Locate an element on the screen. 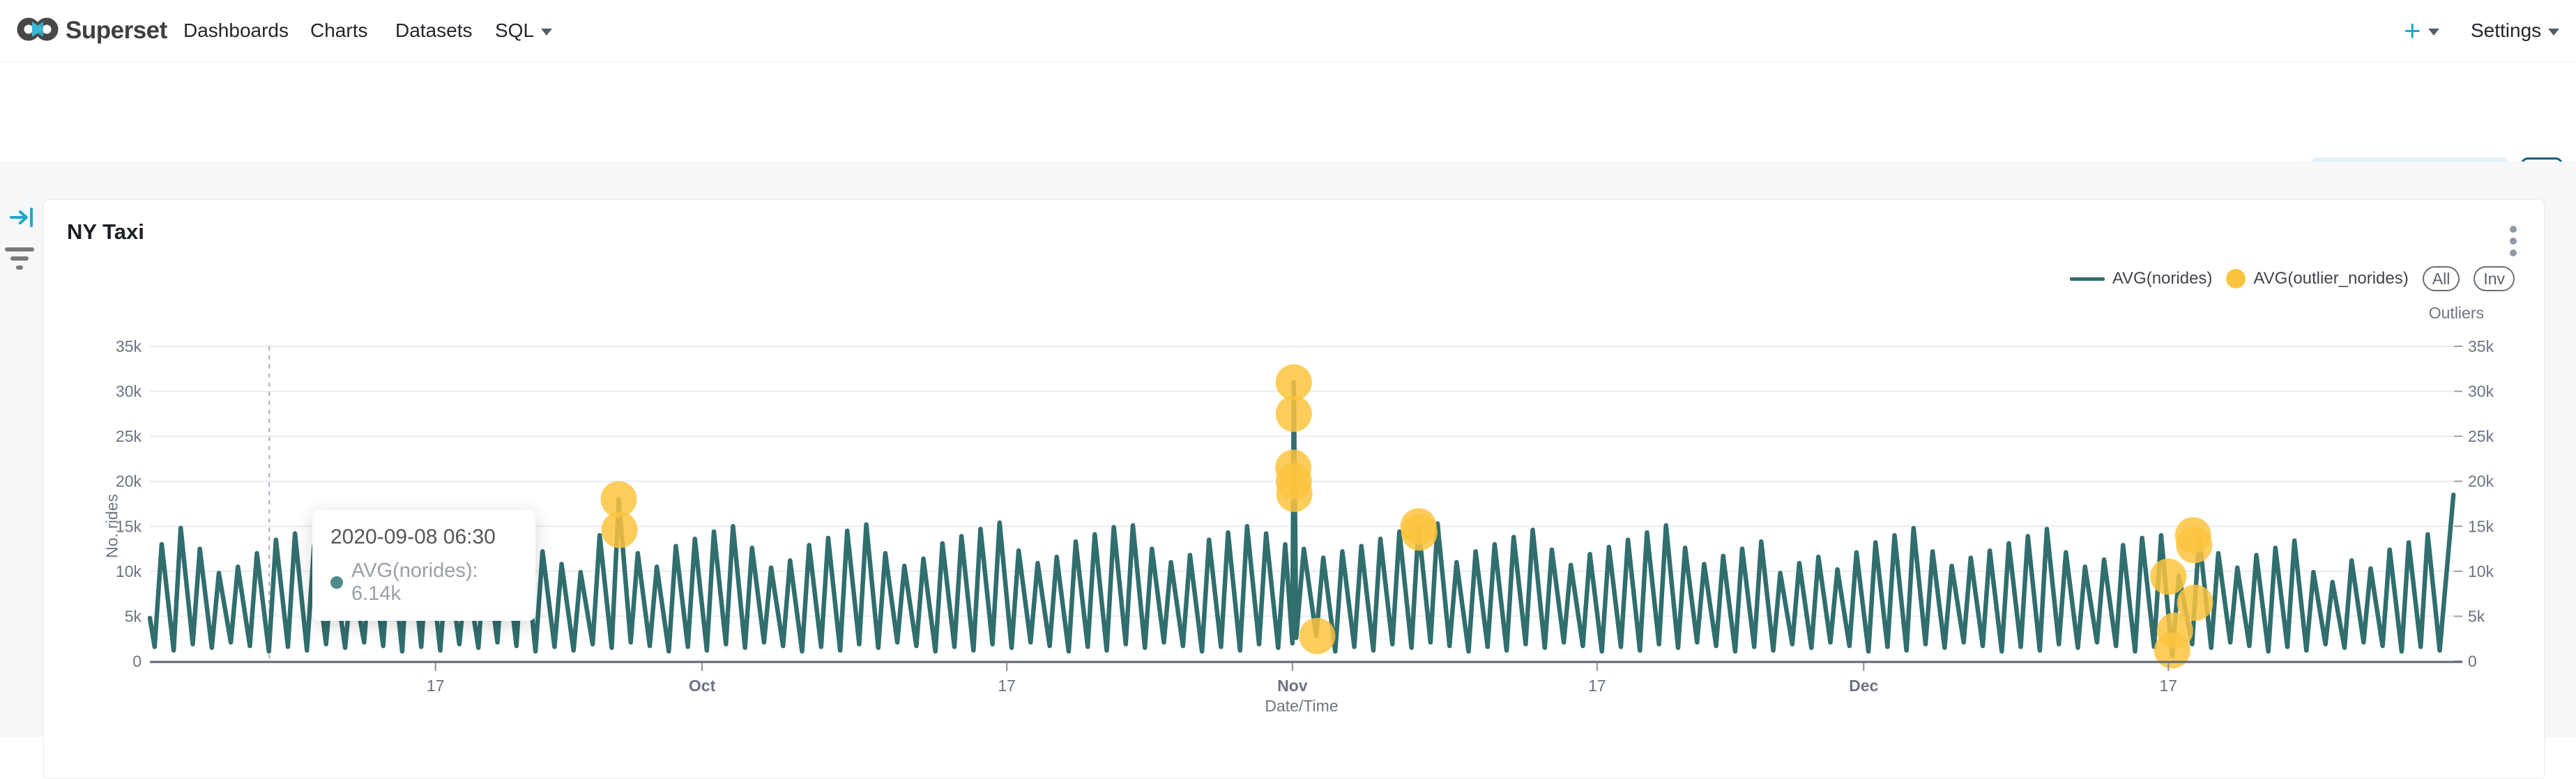 This screenshot has height=779, width=2576. tooltip-value: AVG(norides): 6.14k is located at coordinates (415, 582).